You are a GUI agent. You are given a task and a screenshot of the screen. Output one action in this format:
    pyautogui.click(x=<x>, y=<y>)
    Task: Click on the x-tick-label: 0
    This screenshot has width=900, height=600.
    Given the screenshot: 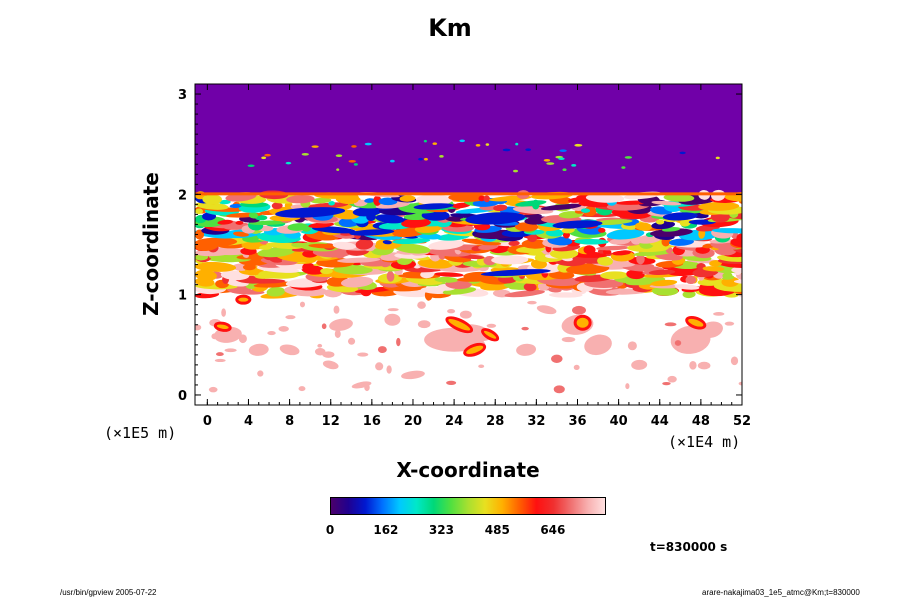 What is the action you would take?
    pyautogui.click(x=207, y=421)
    